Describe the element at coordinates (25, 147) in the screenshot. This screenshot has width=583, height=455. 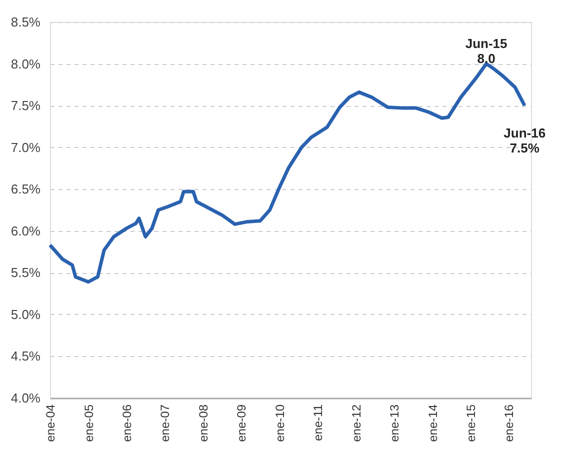
I see `y-tick-label: 7.0%` at that location.